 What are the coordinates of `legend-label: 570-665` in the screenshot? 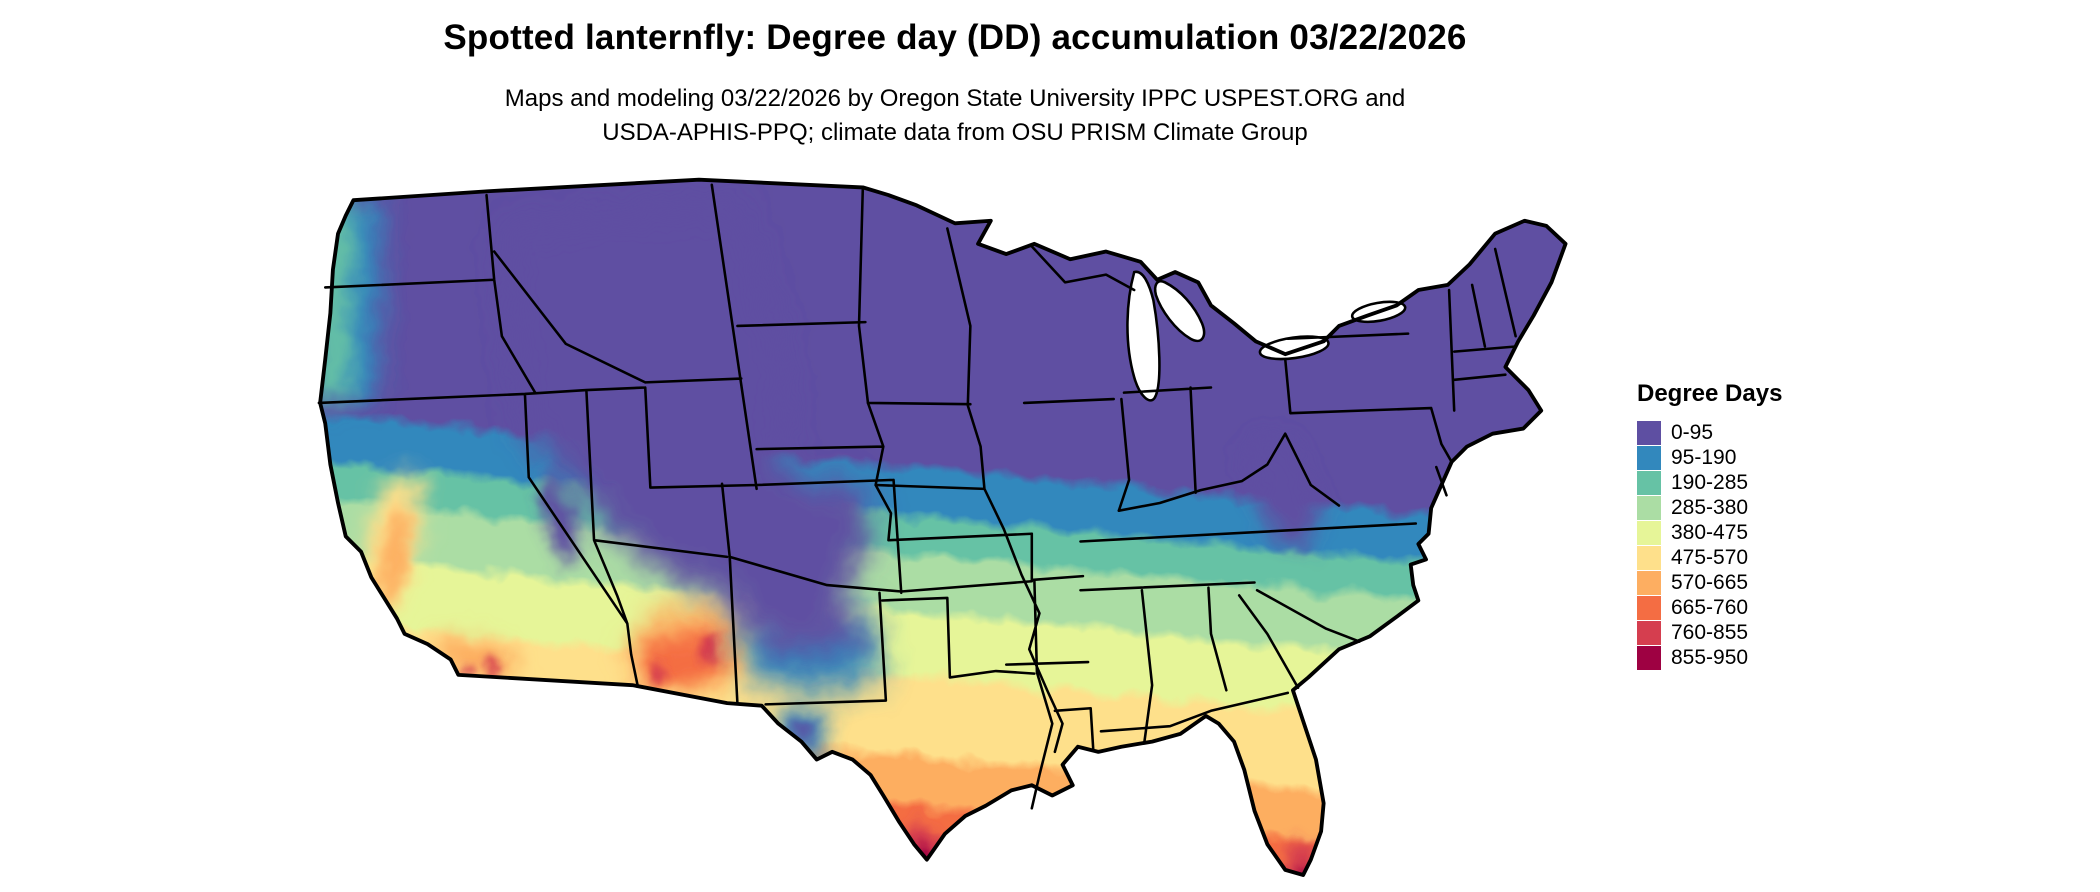 It's located at (1710, 582).